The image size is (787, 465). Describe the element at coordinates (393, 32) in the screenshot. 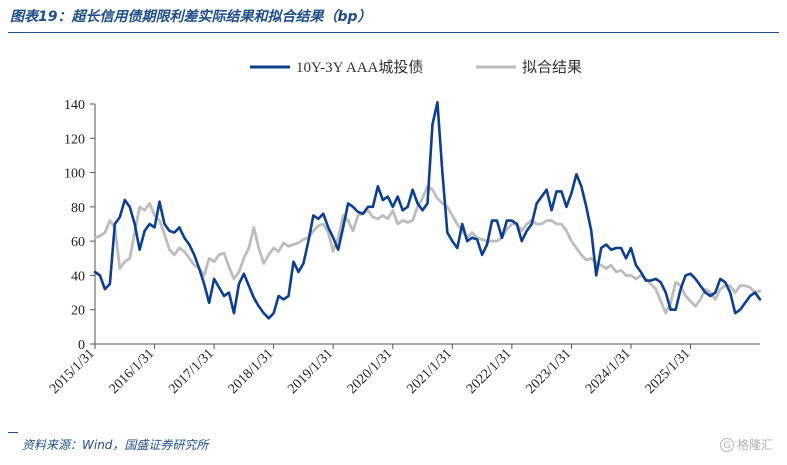

I see `title-divider` at that location.